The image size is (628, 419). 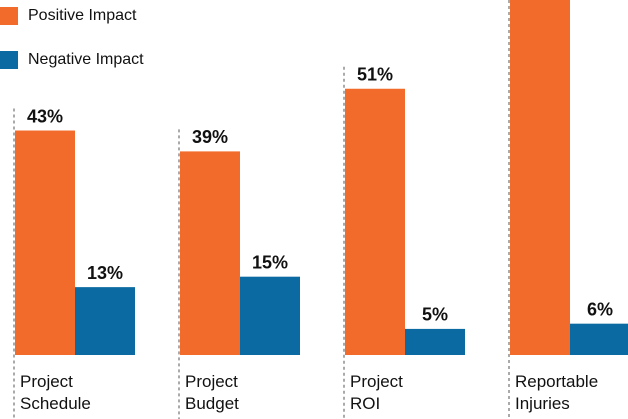 What do you see at coordinates (86, 59) in the screenshot?
I see `legend-label: Negative Impact` at bounding box center [86, 59].